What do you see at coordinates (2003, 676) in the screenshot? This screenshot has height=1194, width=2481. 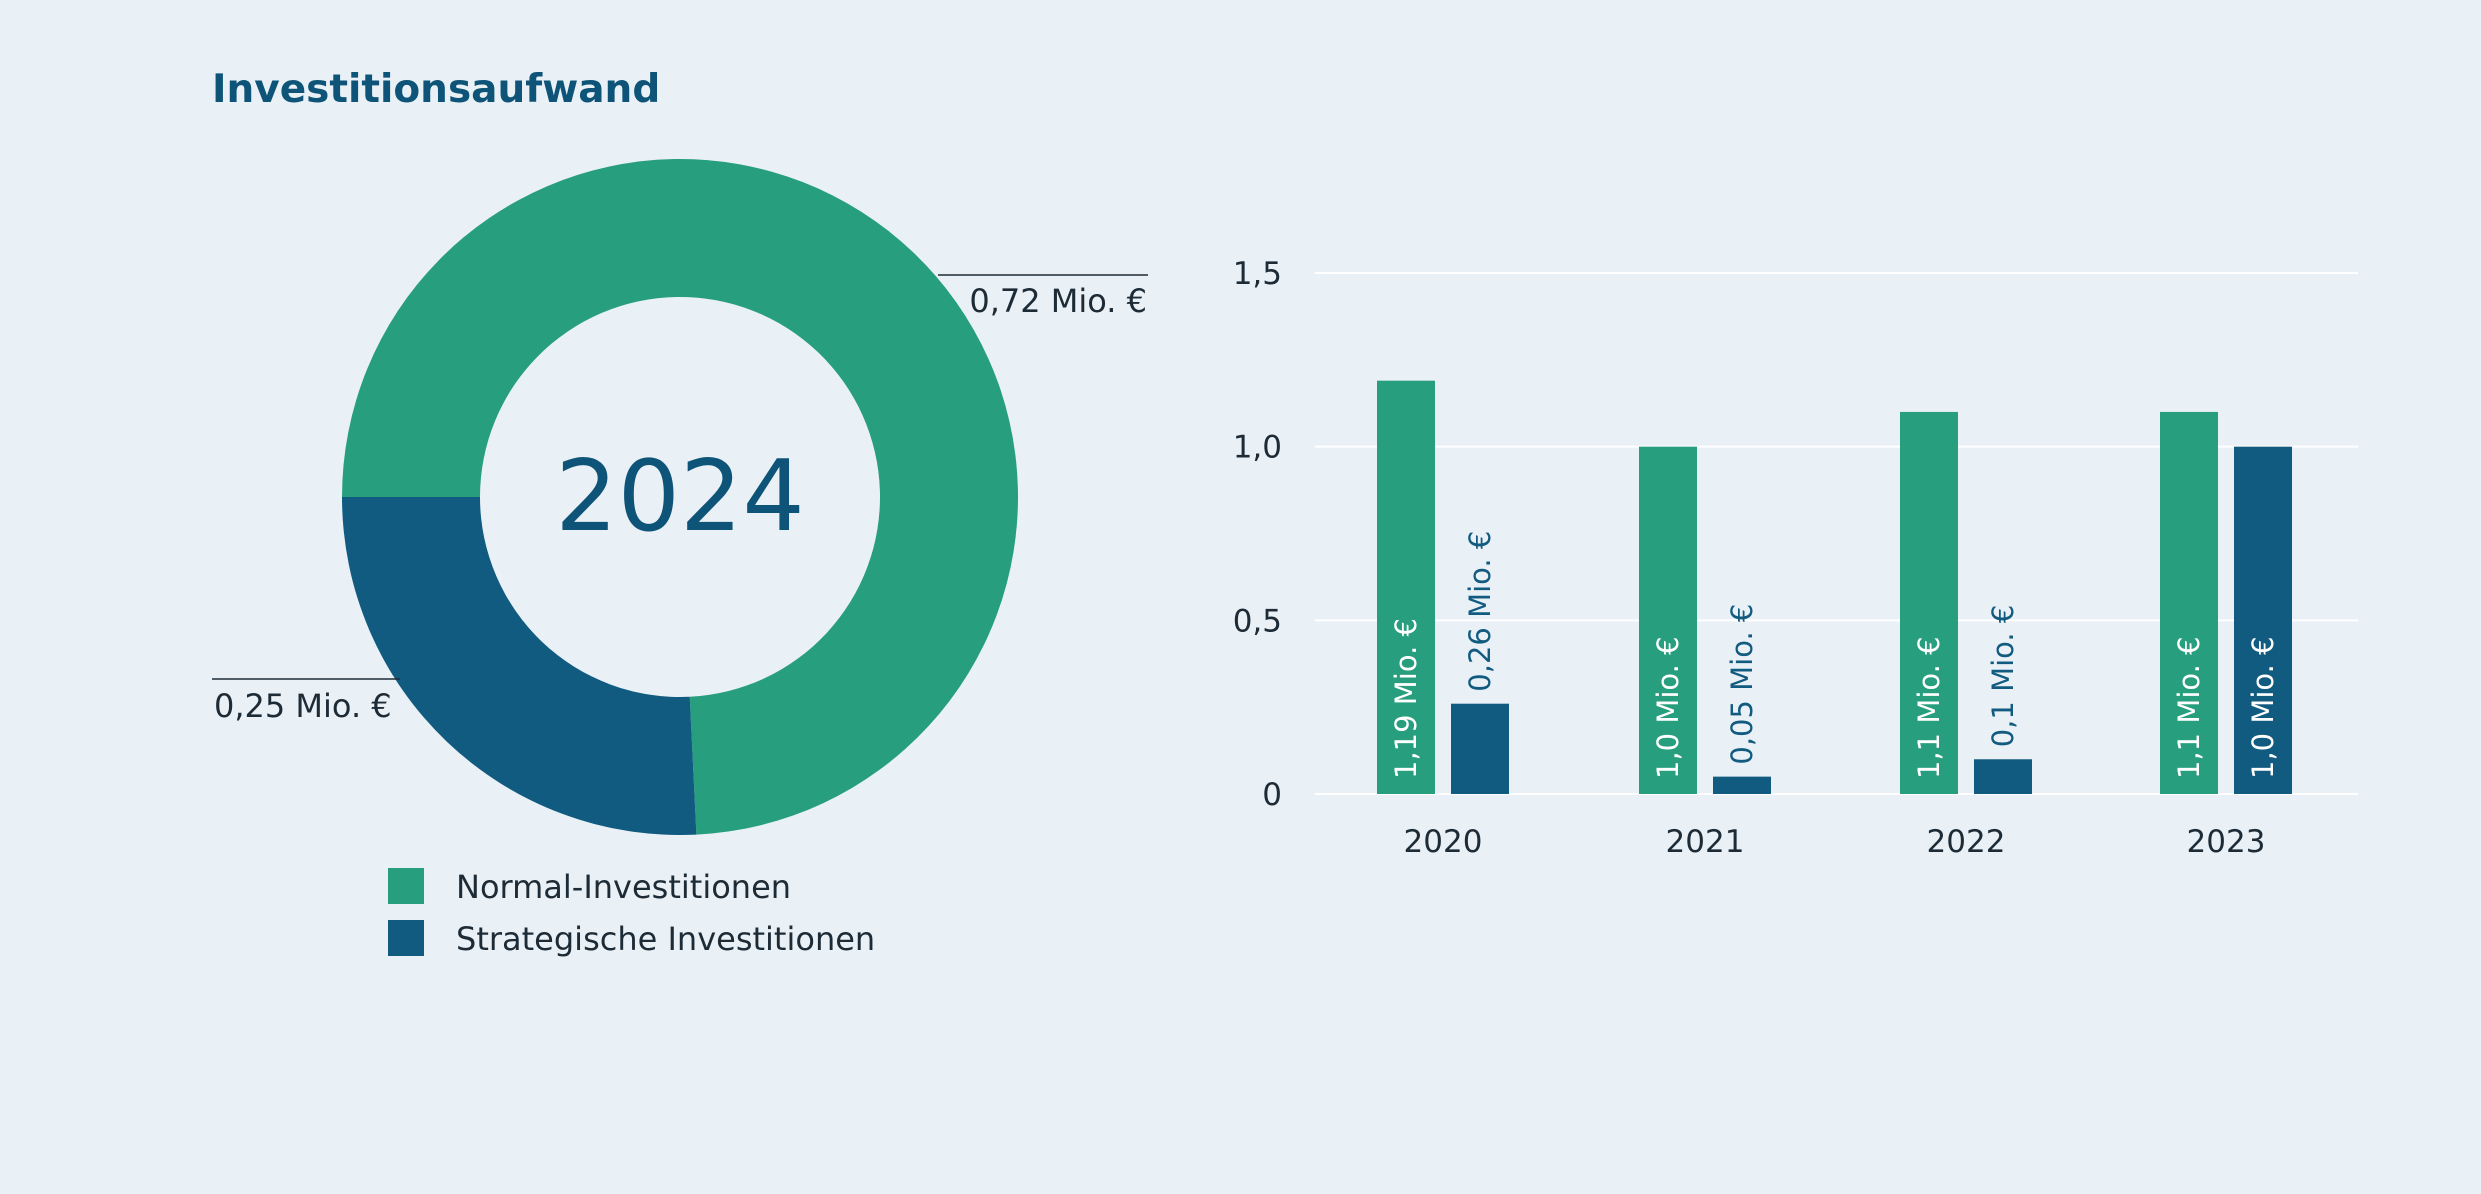 I see `bar-value-label: 0,1 Mio. €` at bounding box center [2003, 676].